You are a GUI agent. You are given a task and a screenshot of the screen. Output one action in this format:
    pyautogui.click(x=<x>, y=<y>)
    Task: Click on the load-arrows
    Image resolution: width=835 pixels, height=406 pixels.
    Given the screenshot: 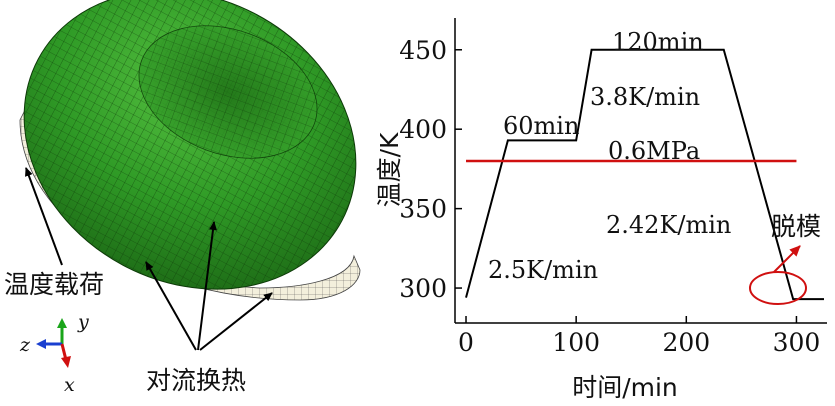 What is the action you would take?
    pyautogui.click(x=149, y=259)
    